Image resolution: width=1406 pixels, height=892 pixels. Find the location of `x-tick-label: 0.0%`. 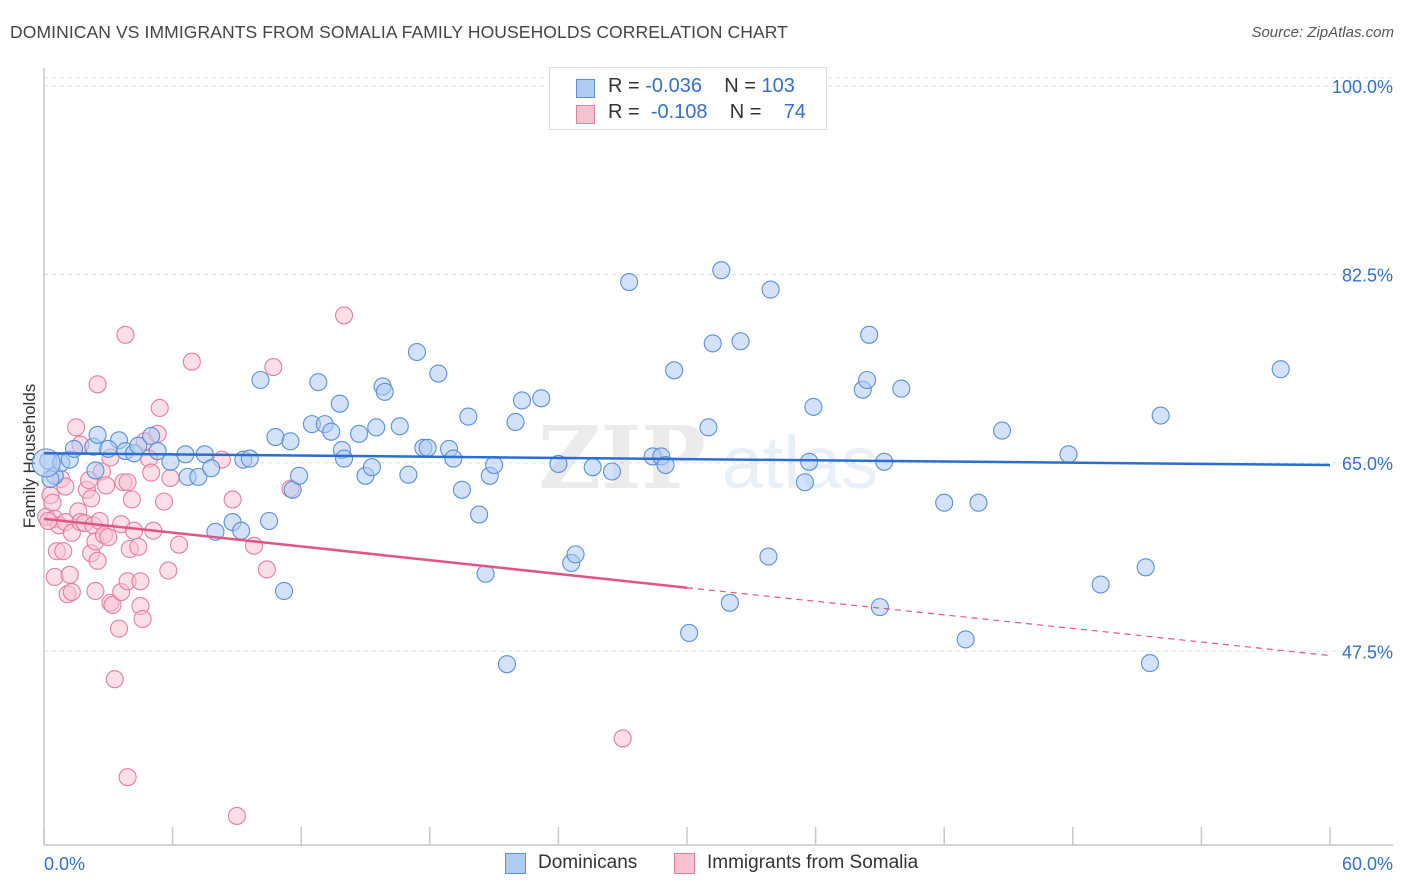

x-tick-label: 0.0% is located at coordinates (64, 864).